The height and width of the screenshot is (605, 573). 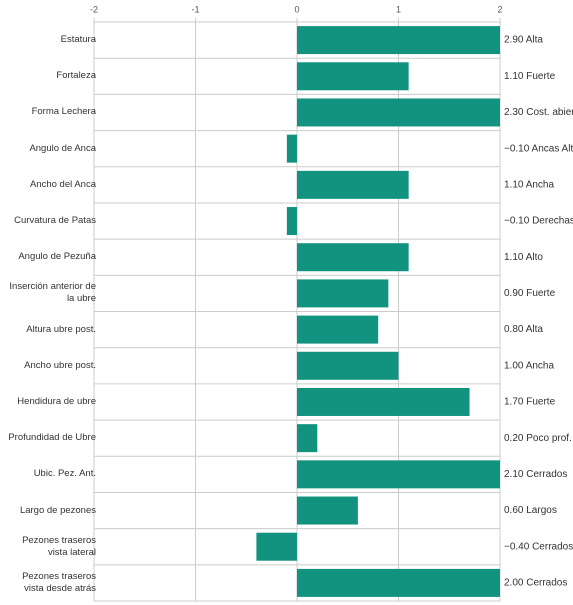 I want to click on value-label: 1.00 Ancha, so click(x=529, y=365).